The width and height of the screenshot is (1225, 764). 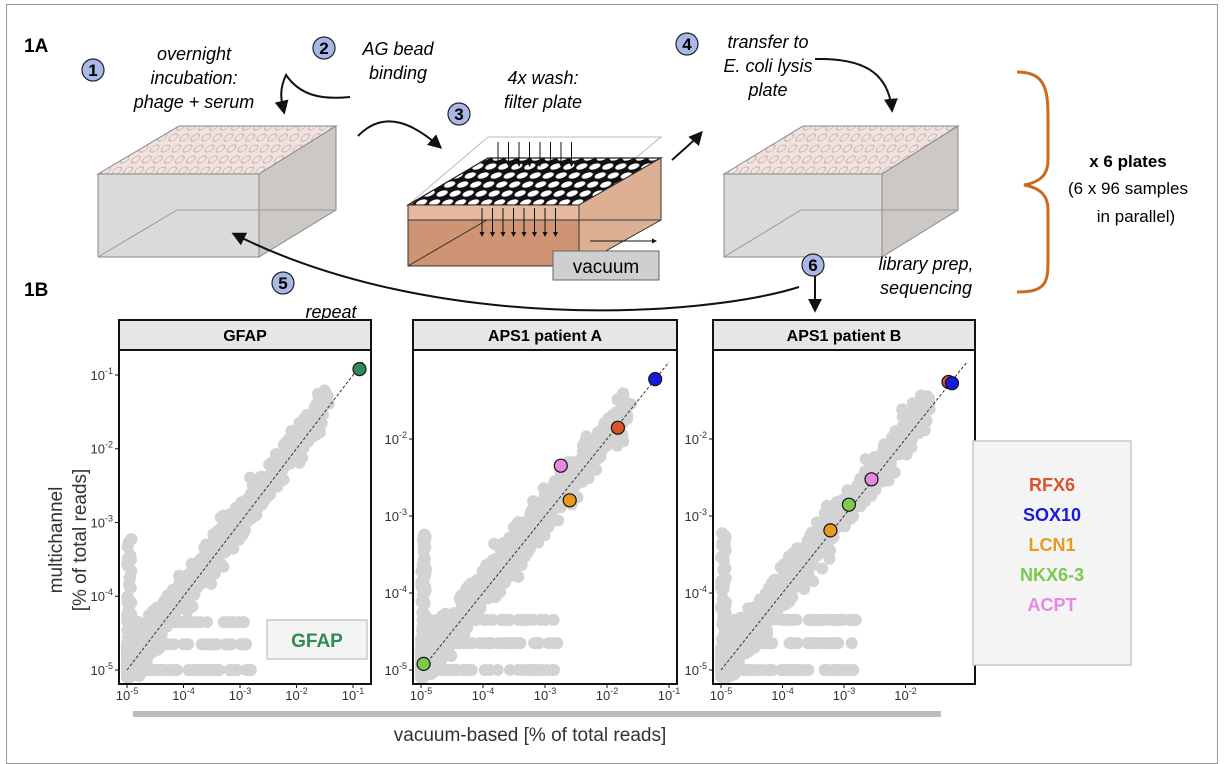 I want to click on panel-b-label: 1B, so click(x=36, y=290).